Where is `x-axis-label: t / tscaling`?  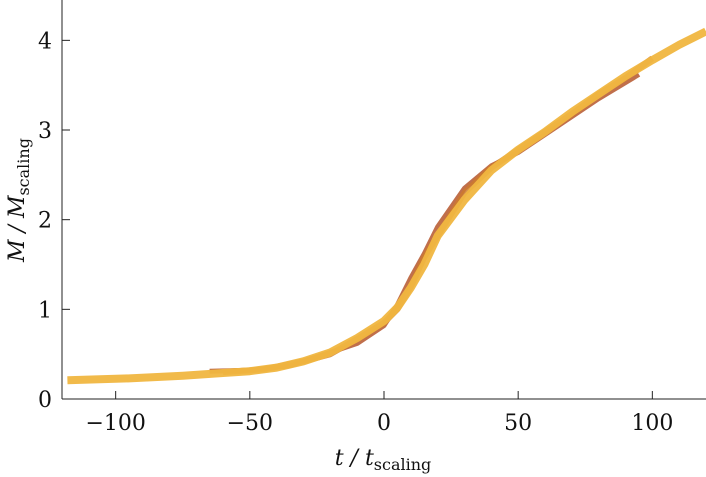 x-axis-label: t / tscaling is located at coordinates (383, 460).